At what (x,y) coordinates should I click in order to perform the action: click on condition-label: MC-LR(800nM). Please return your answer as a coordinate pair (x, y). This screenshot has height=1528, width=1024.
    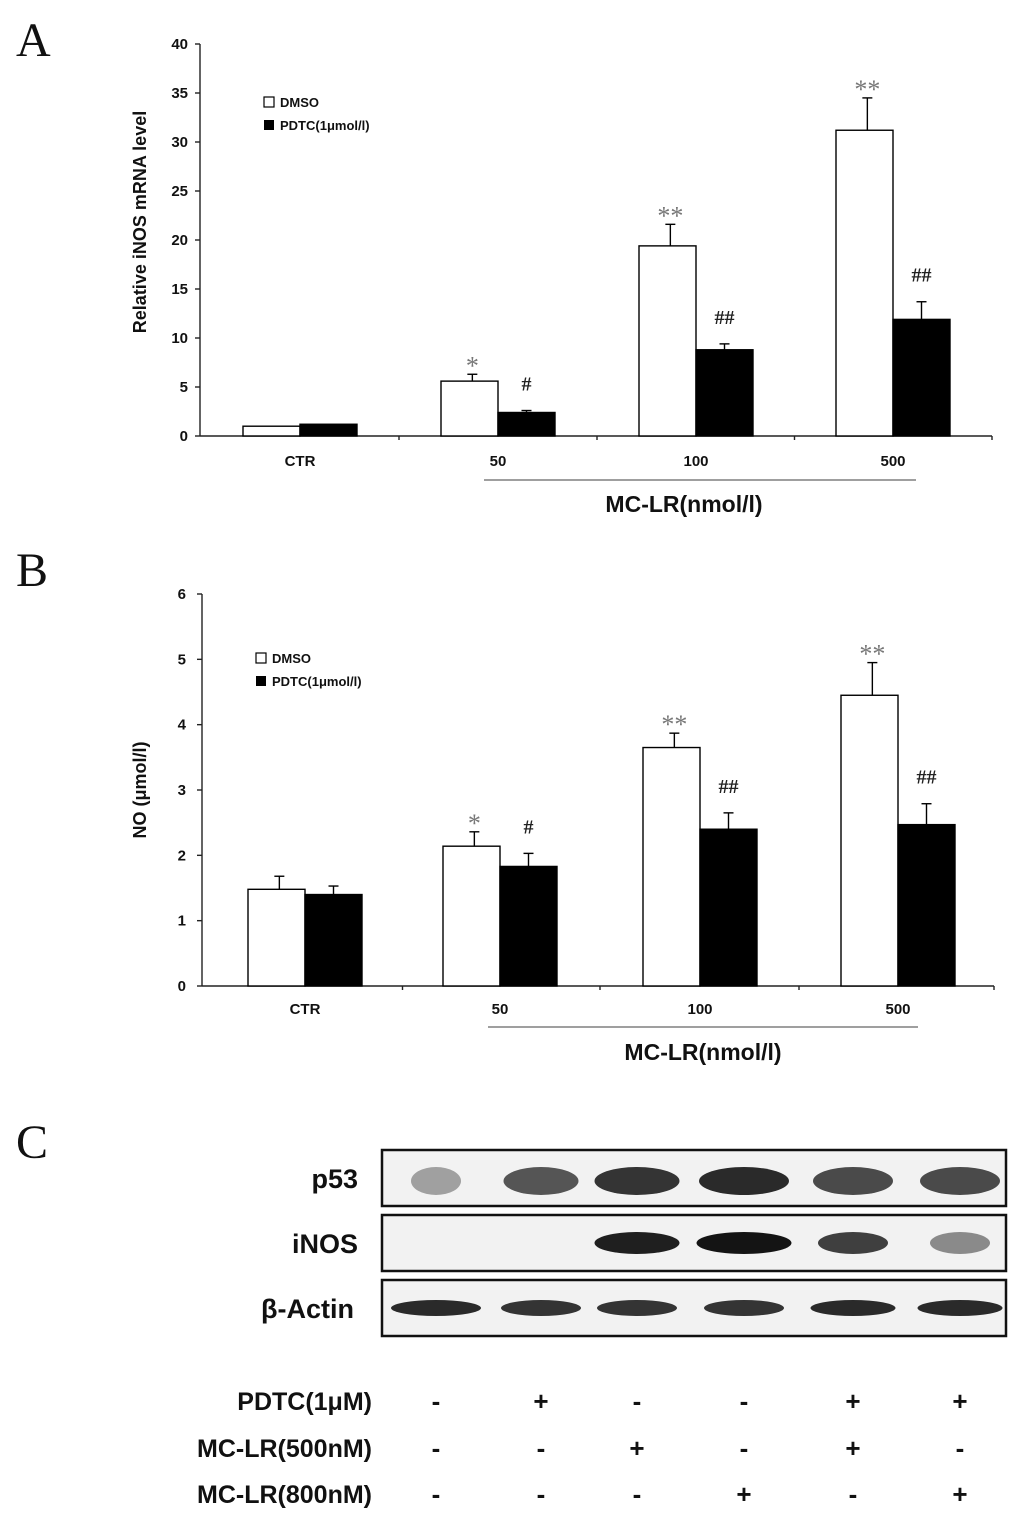
    Looking at the image, I should click on (284, 1495).